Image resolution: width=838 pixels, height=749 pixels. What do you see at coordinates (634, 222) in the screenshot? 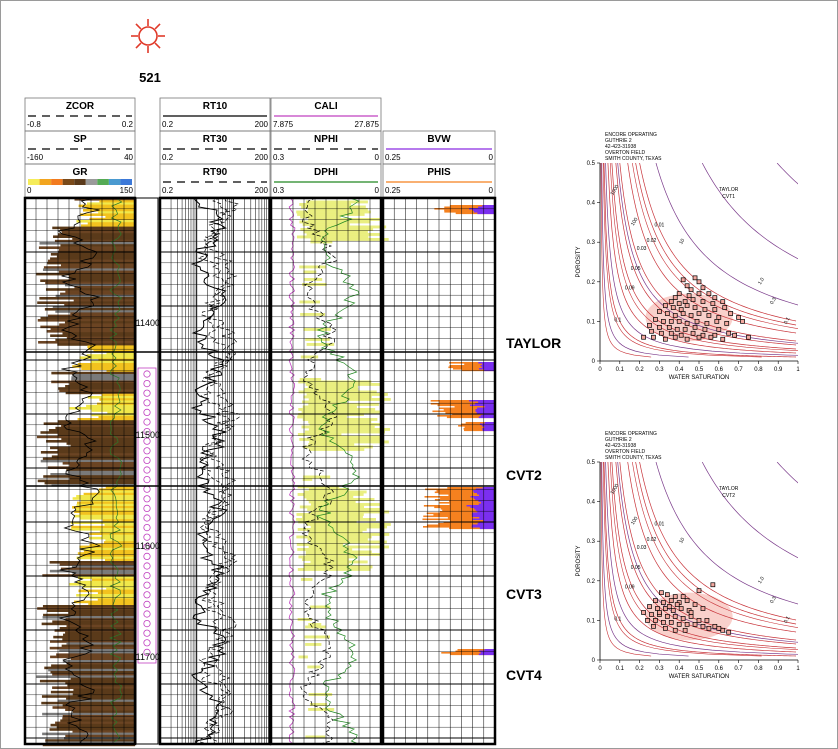
I see `rt-curve-label: 100` at bounding box center [634, 222].